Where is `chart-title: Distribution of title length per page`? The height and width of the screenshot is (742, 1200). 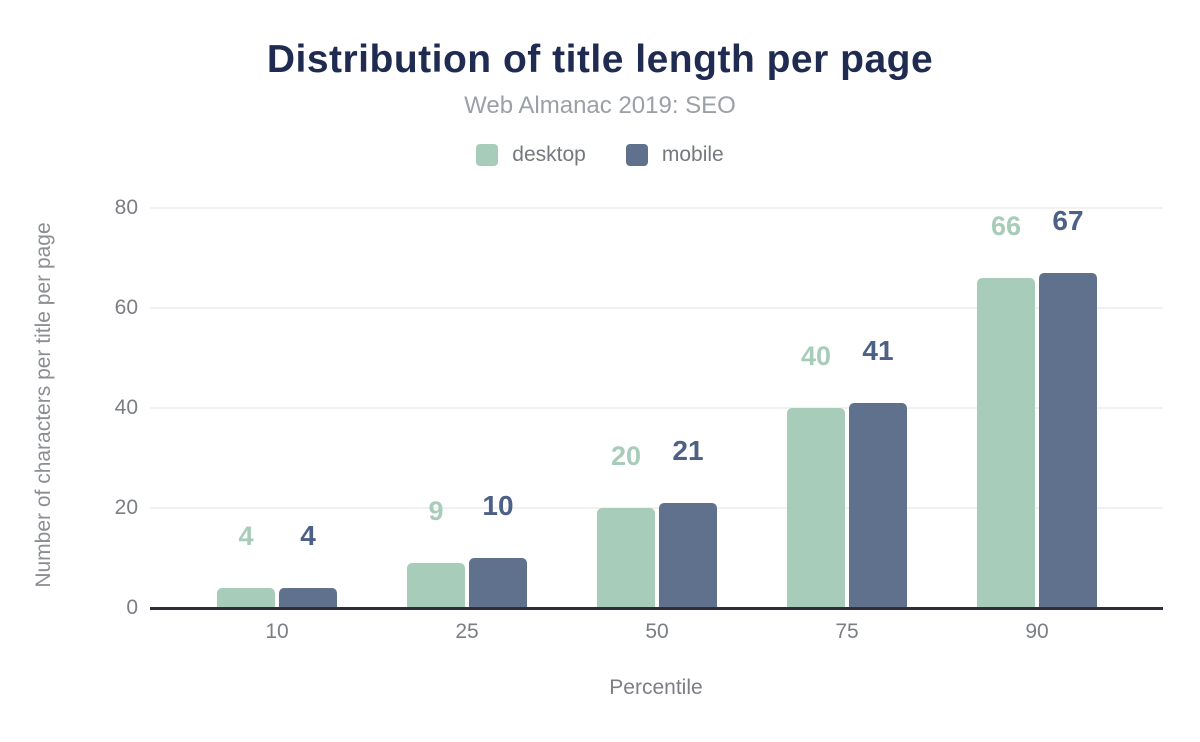
chart-title: Distribution of title length per page is located at coordinates (600, 59).